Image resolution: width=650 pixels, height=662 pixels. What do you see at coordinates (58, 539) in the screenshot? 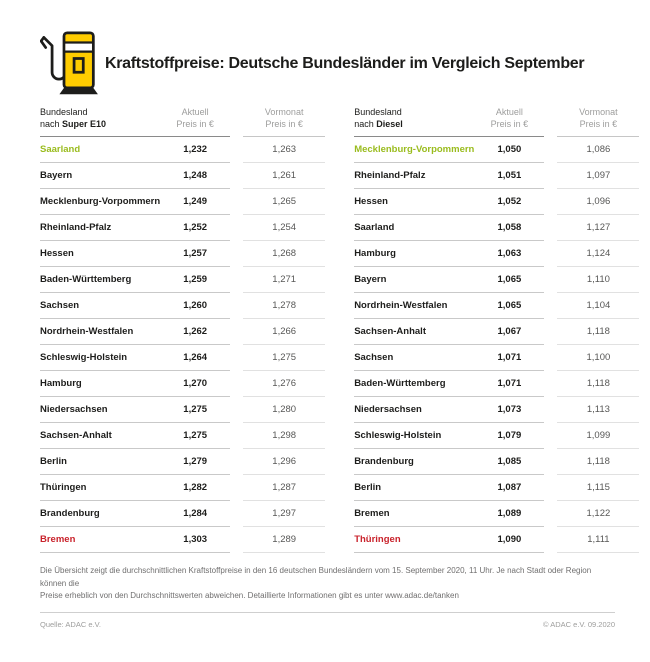
I see `state-name: Bremen` at bounding box center [58, 539].